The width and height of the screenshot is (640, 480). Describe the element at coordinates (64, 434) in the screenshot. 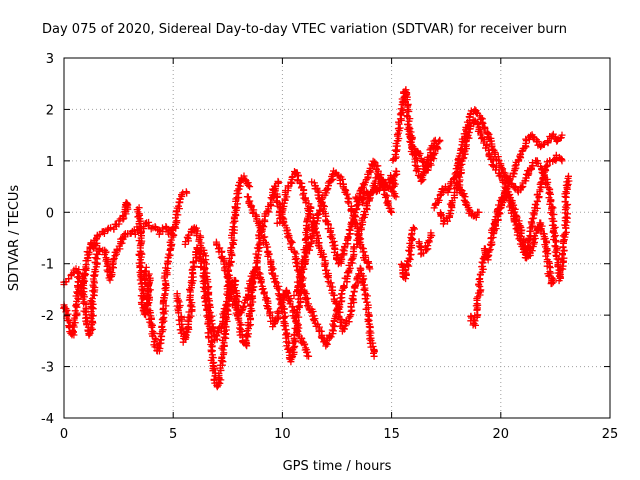

I see `x-tick-label: 0` at that location.